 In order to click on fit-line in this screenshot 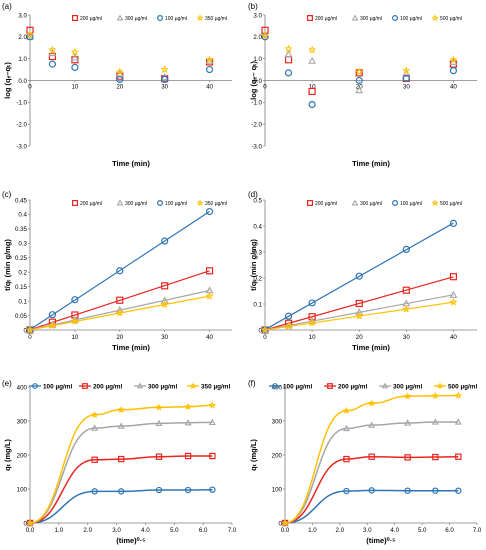, I will do `click(119, 313)`.